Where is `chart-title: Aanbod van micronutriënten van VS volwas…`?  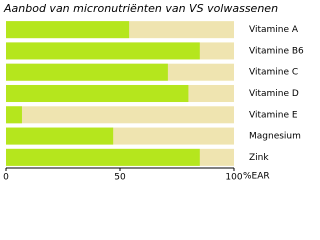
chart-title: Aanbod van micronutriënten van VS volwas… is located at coordinates (140, 8).